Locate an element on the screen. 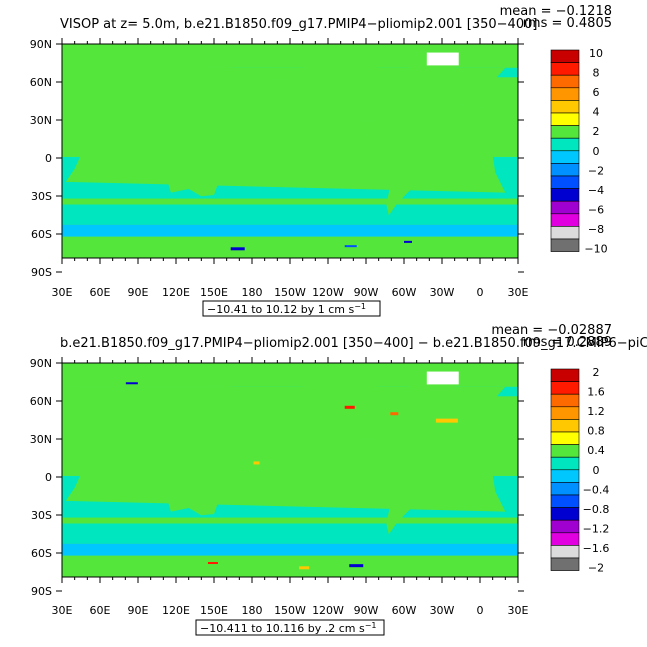  colorbar: 10 8 6 4 2 0 −2 −4 −6 −8 −10 is located at coordinates (579, 151).